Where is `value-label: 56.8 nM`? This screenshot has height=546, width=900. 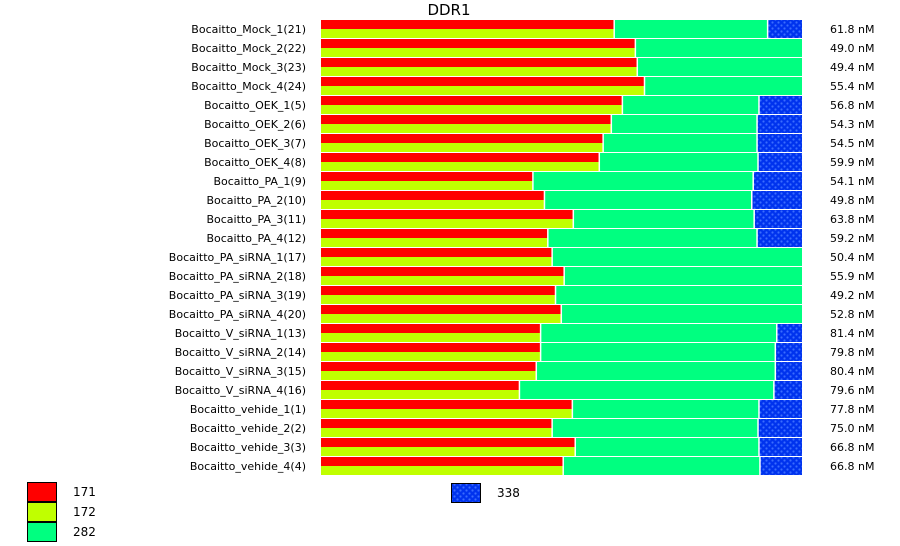 value-label: 56.8 nM is located at coordinates (852, 105).